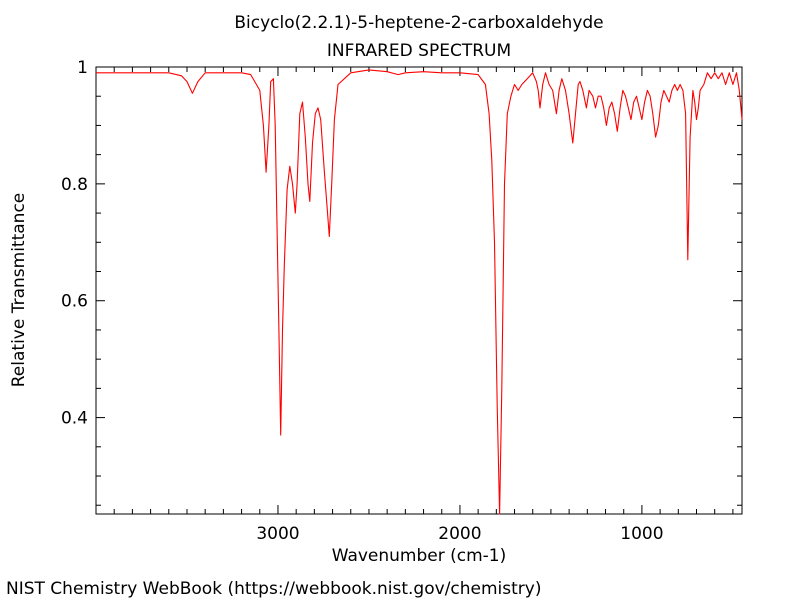 The height and width of the screenshot is (600, 800). I want to click on y-tick-label: 0.8, so click(74, 185).